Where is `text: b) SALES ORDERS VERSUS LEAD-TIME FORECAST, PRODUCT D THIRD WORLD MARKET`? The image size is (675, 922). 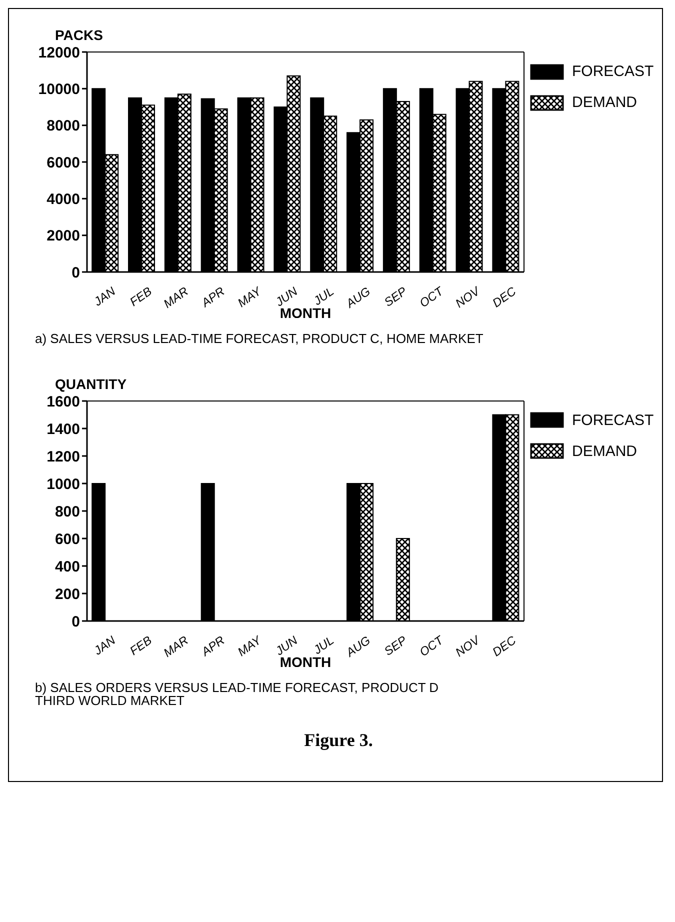
text: b) SALES ORDERS VERSUS LEAD-TIME FORECAST, PRODUCT D THIRD WORLD MARKET is located at coordinates (237, 694).